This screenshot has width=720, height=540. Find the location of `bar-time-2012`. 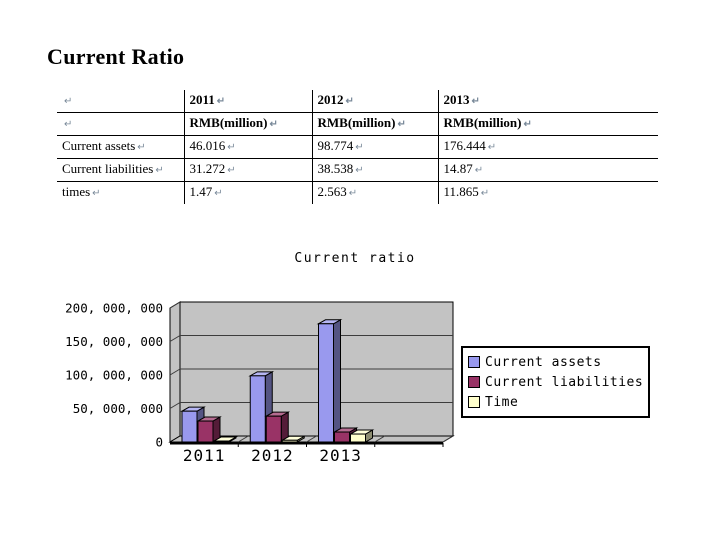

bar-time-2012 is located at coordinates (289, 441).